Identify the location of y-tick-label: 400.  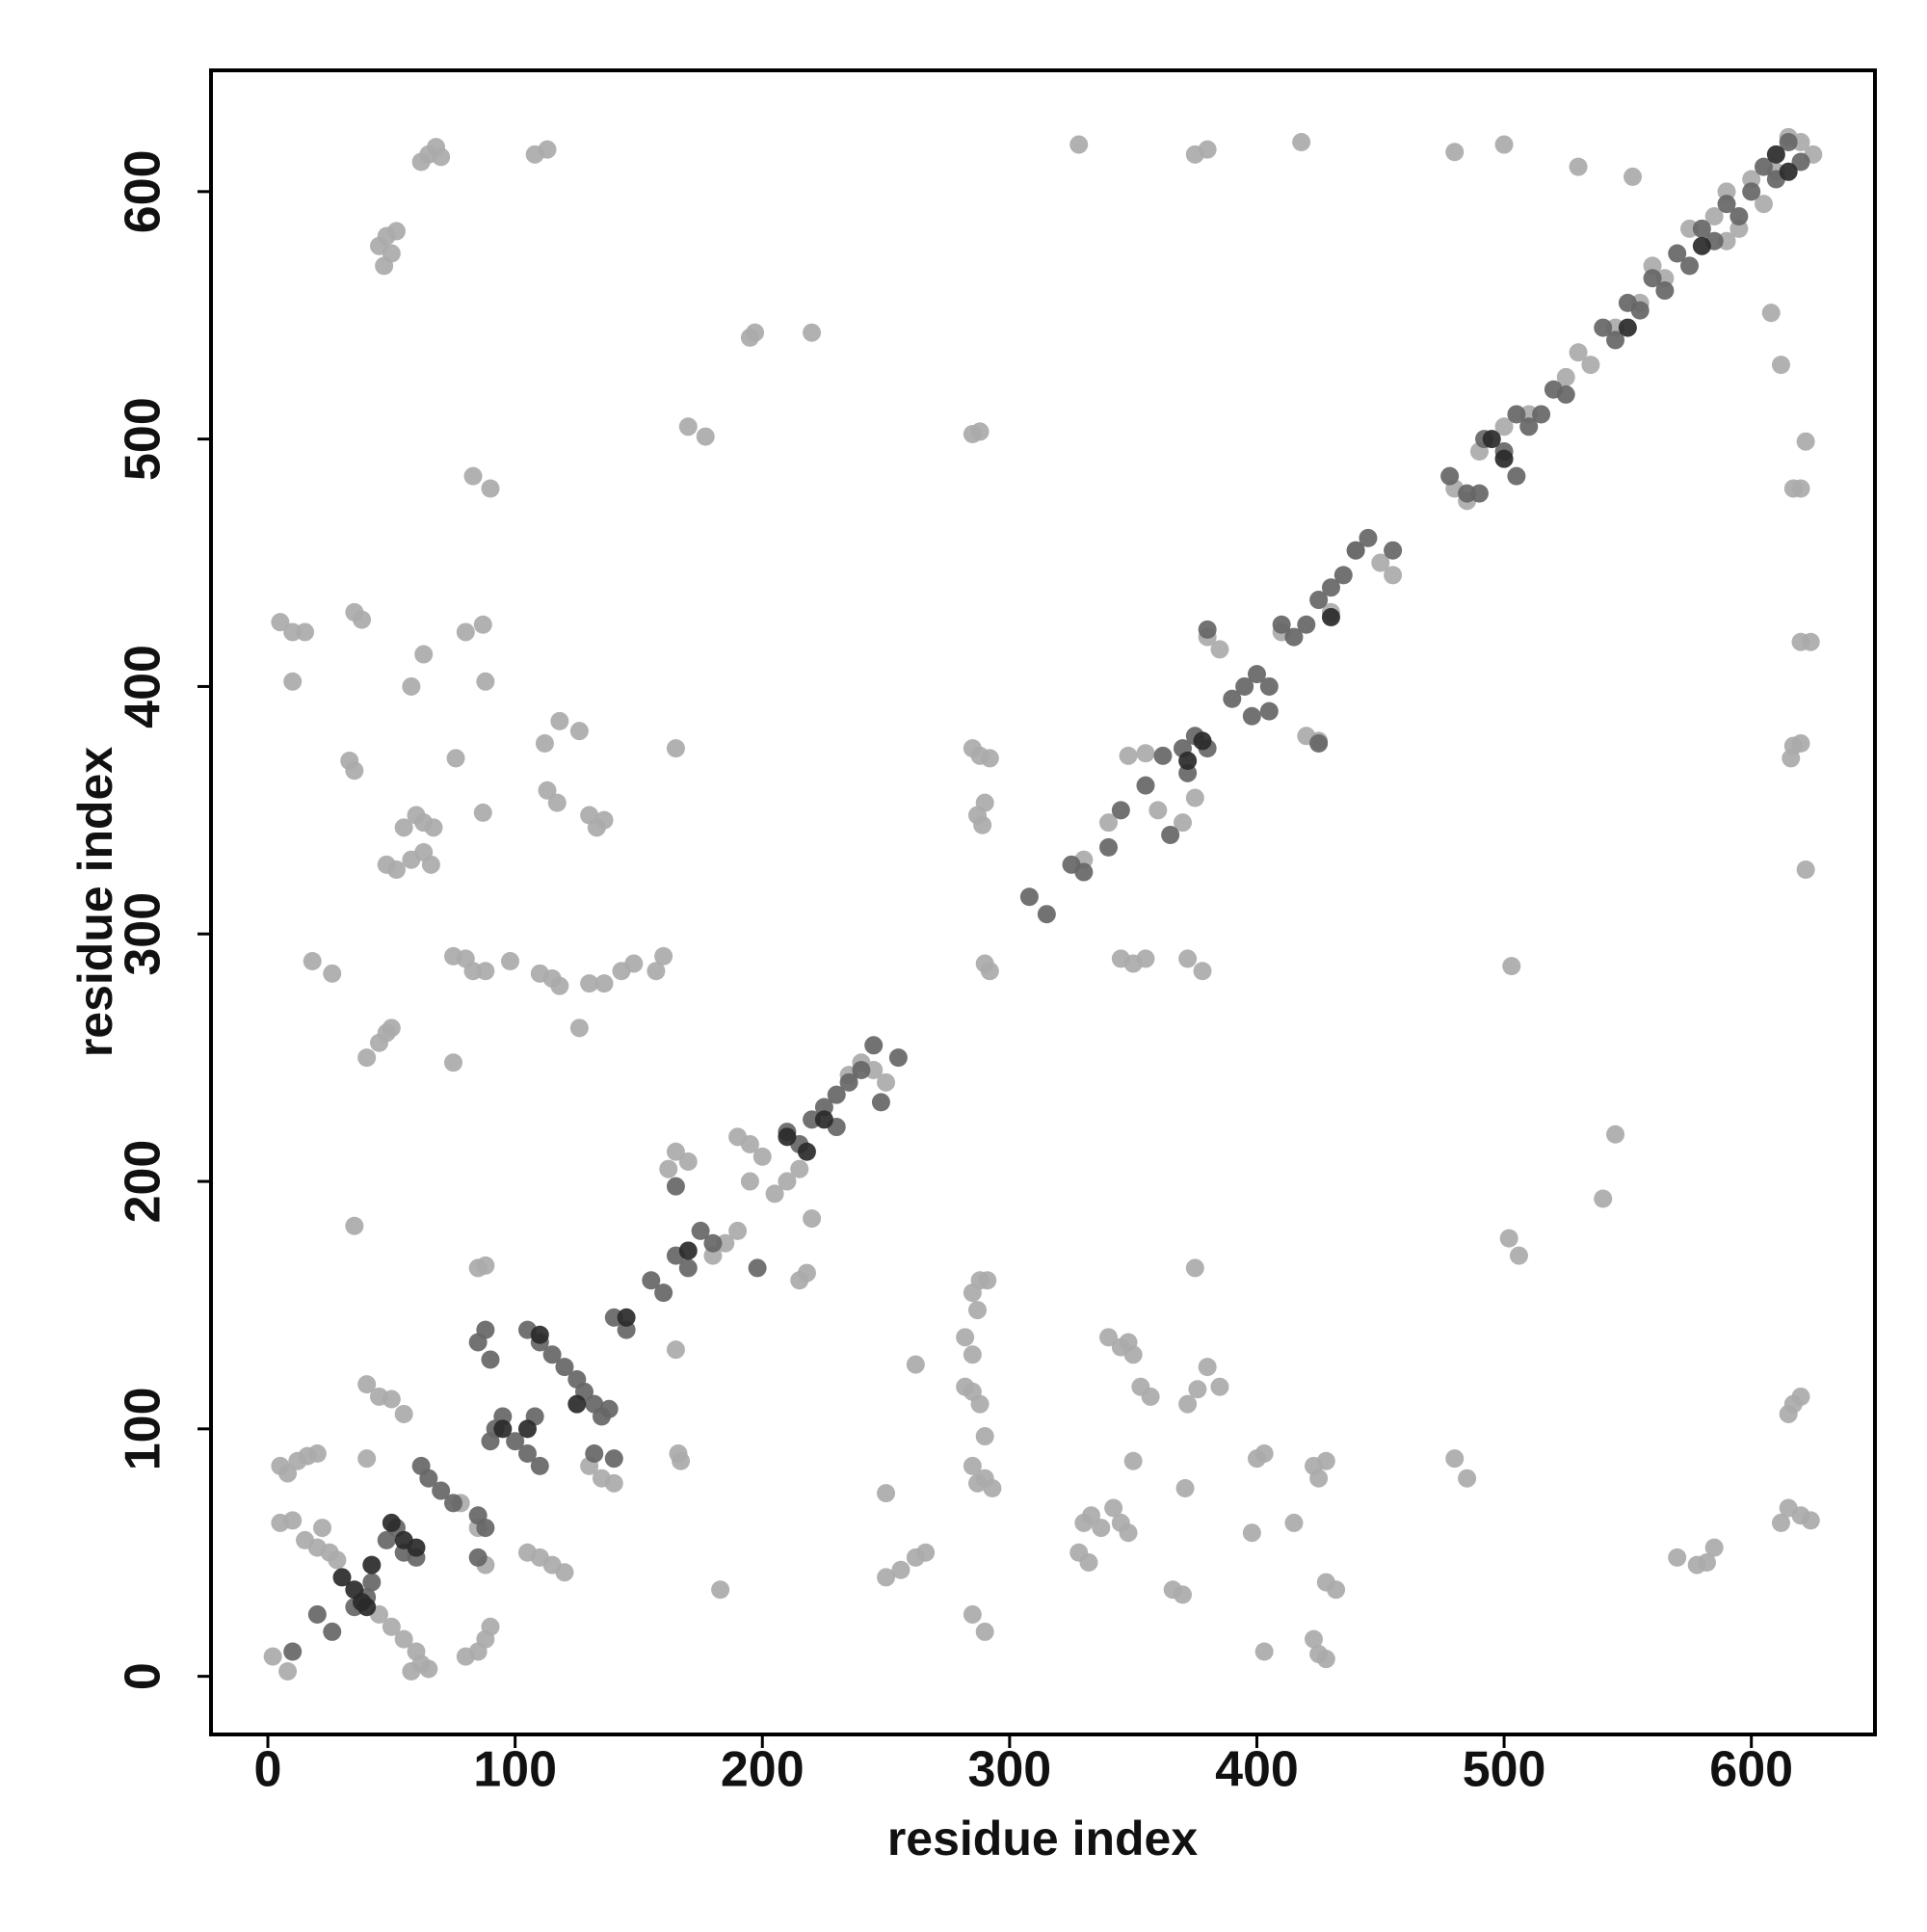
(144, 686).